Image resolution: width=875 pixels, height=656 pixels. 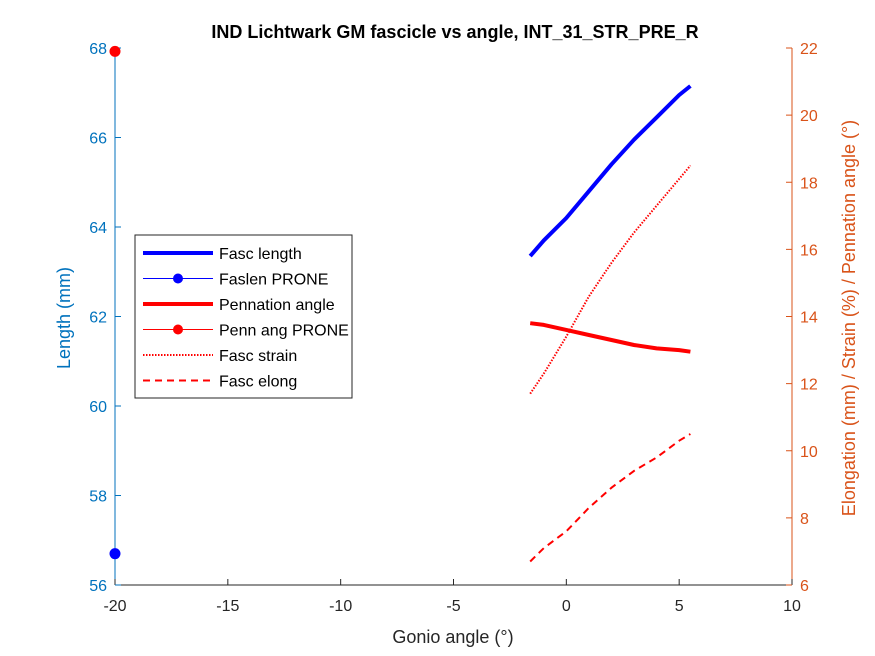 What do you see at coordinates (98, 228) in the screenshot?
I see `y-tick-label-left: 64` at bounding box center [98, 228].